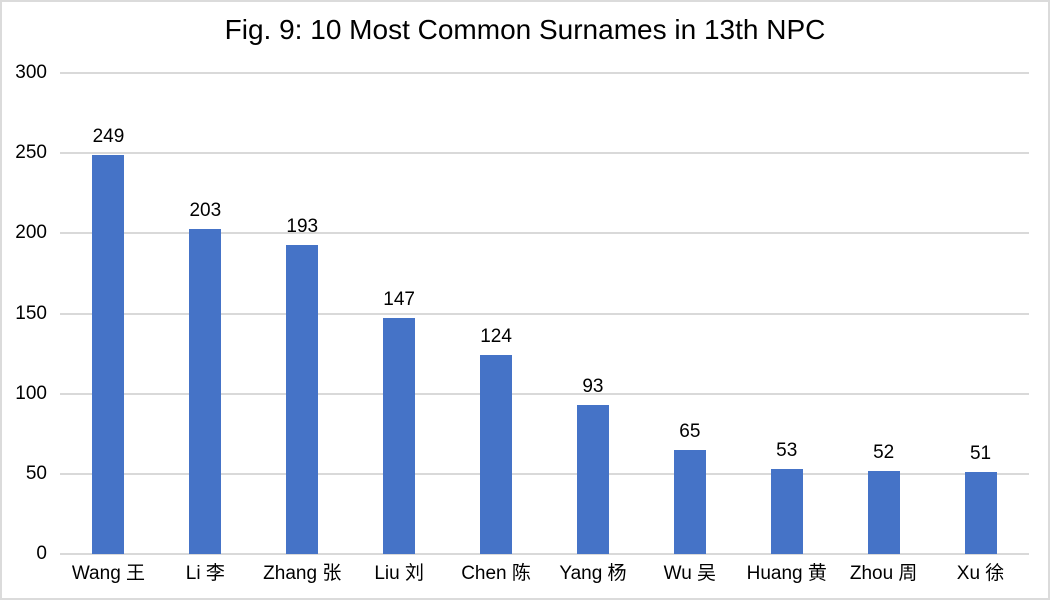 Image resolution: width=1050 pixels, height=600 pixels. Describe the element at coordinates (883, 573) in the screenshot. I see `x-axis-category-label: Zhou 周` at that location.